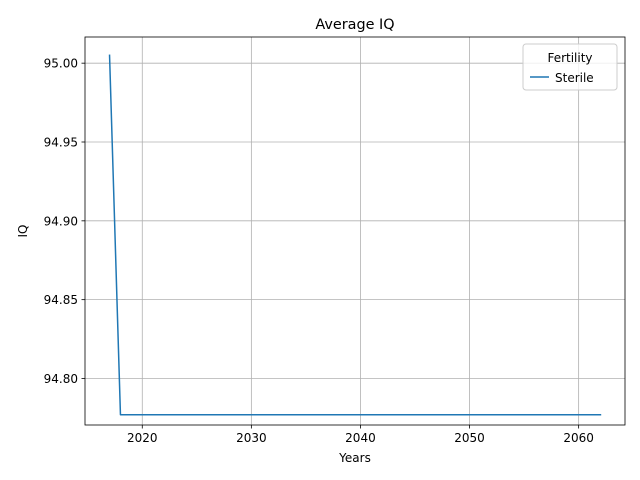 The width and height of the screenshot is (640, 480). I want to click on legend: Fertility Sterile, so click(570, 67).